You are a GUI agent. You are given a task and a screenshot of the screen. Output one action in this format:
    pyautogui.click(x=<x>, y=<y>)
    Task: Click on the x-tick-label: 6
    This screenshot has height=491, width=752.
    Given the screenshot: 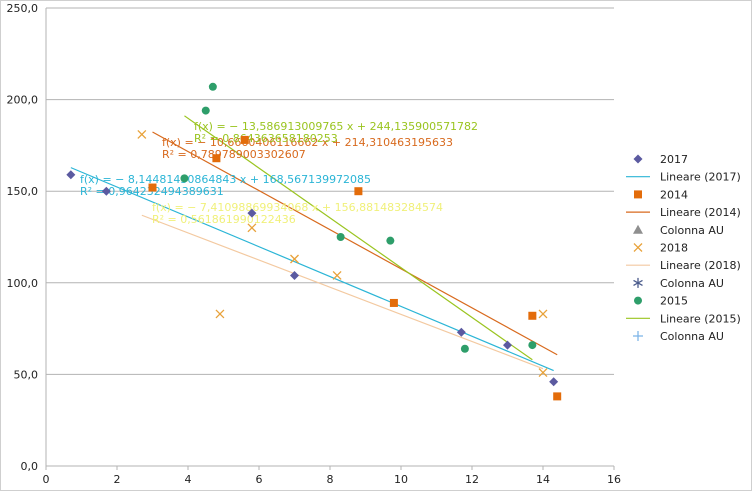 What is the action you would take?
    pyautogui.click(x=259, y=479)
    